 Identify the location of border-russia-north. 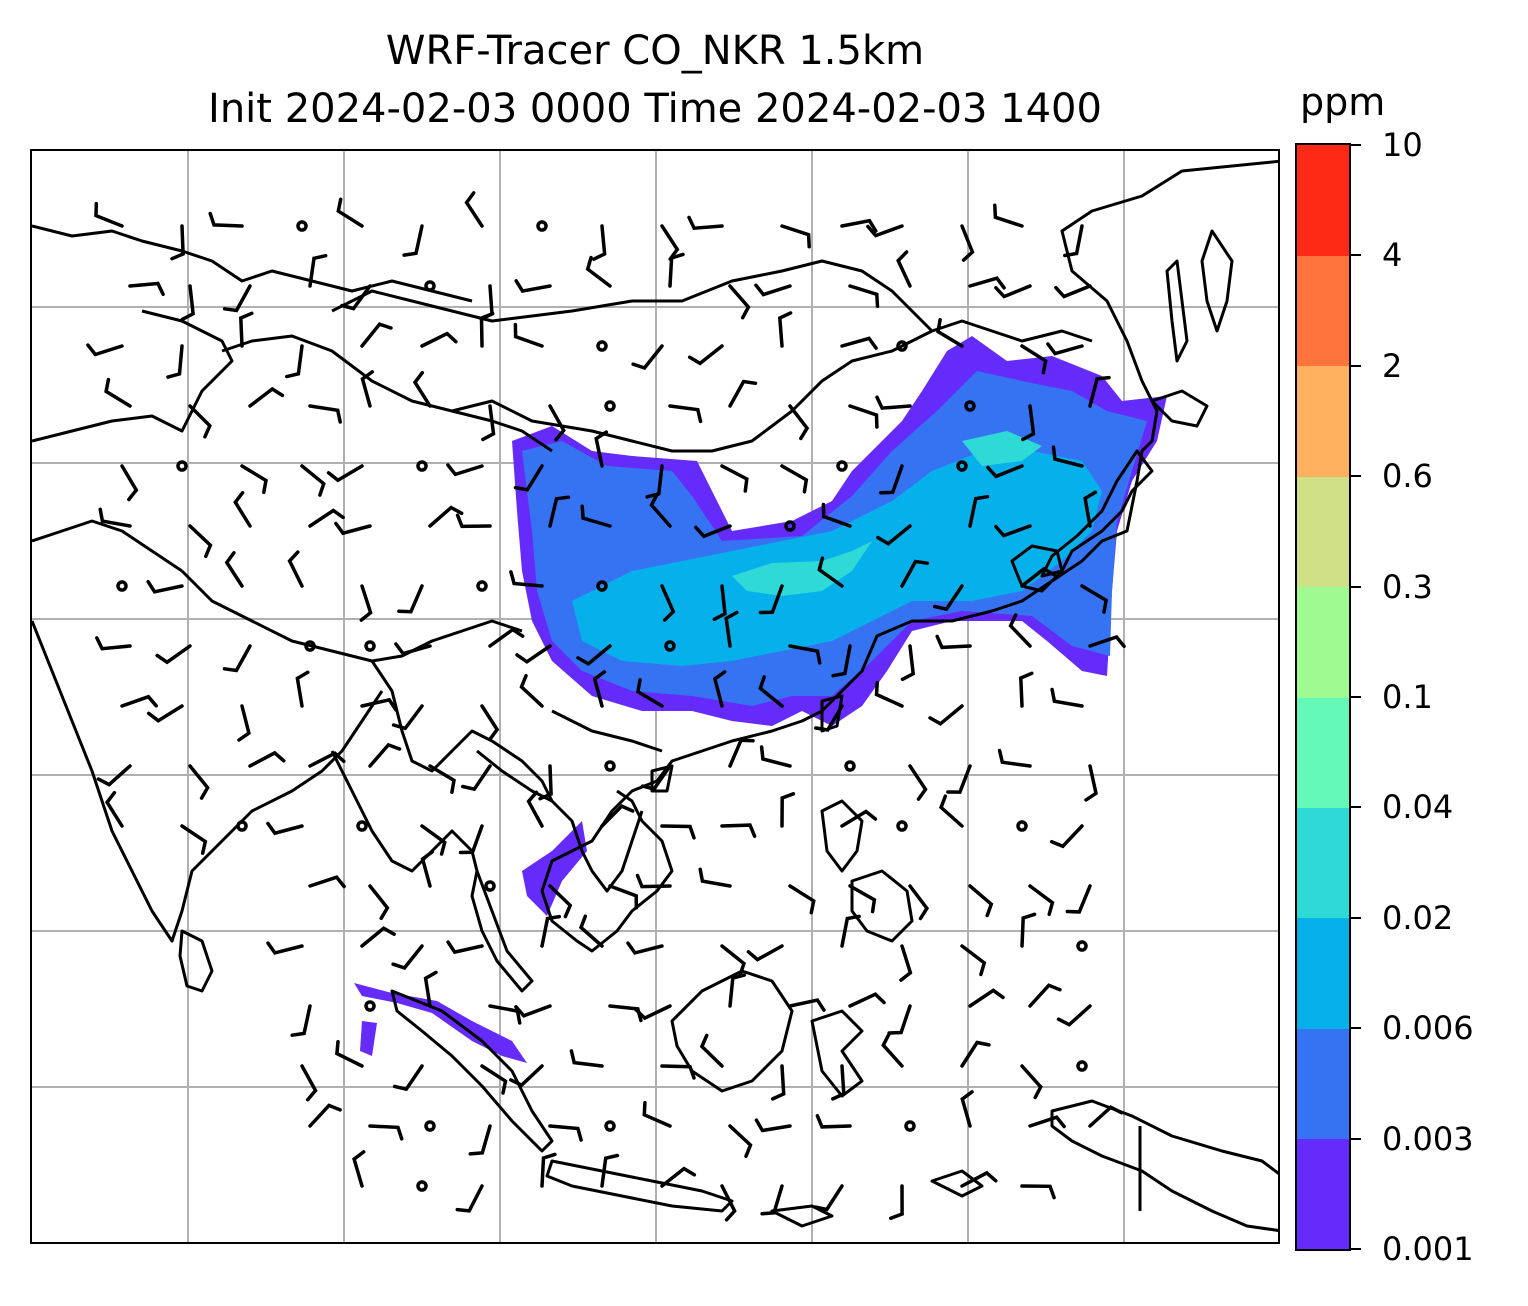
(252, 263).